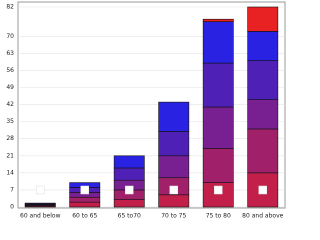 The width and height of the screenshot is (320, 240). Describe the element at coordinates (173, 216) in the screenshot. I see `x-tick-label: 70 to 75` at that location.